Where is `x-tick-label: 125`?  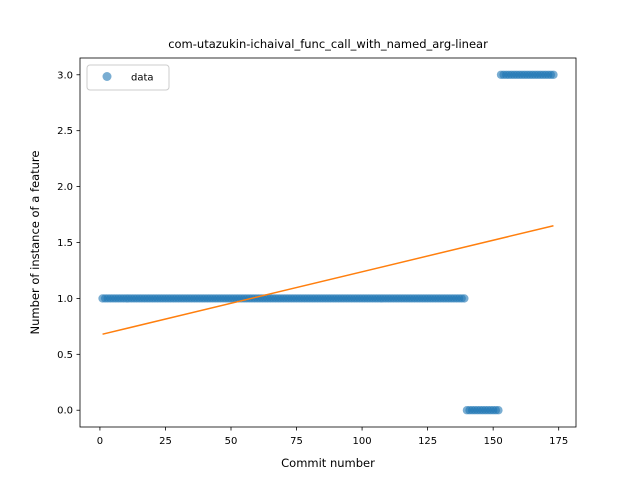 x-tick-label: 125 is located at coordinates (427, 441).